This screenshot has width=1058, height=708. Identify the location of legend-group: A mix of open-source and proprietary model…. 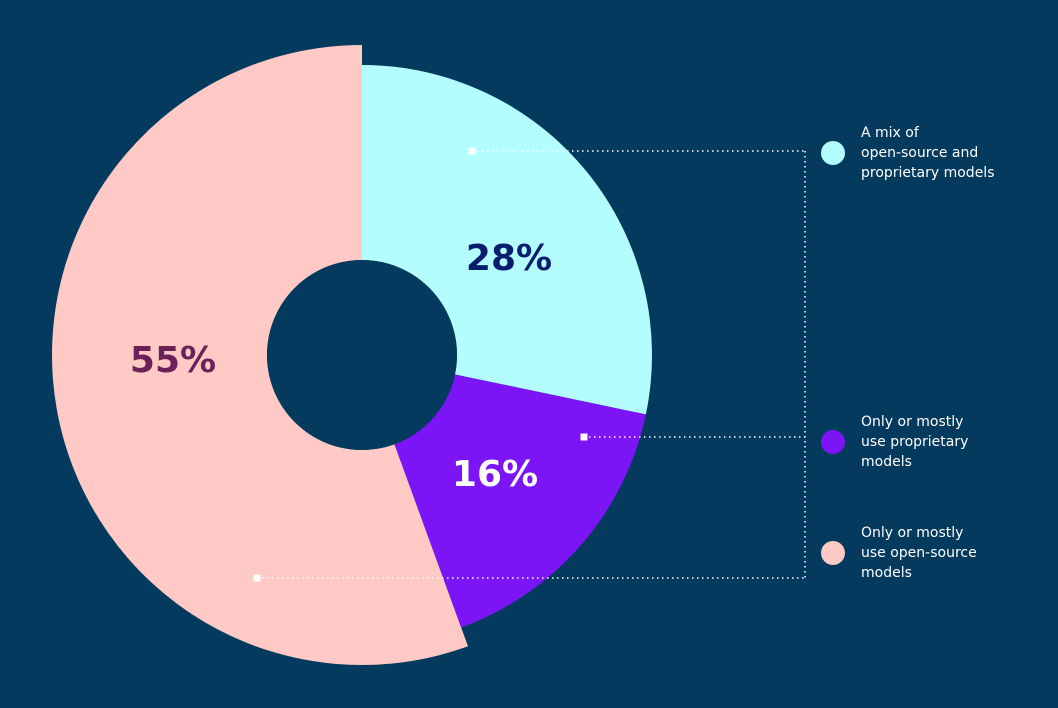
(908, 353).